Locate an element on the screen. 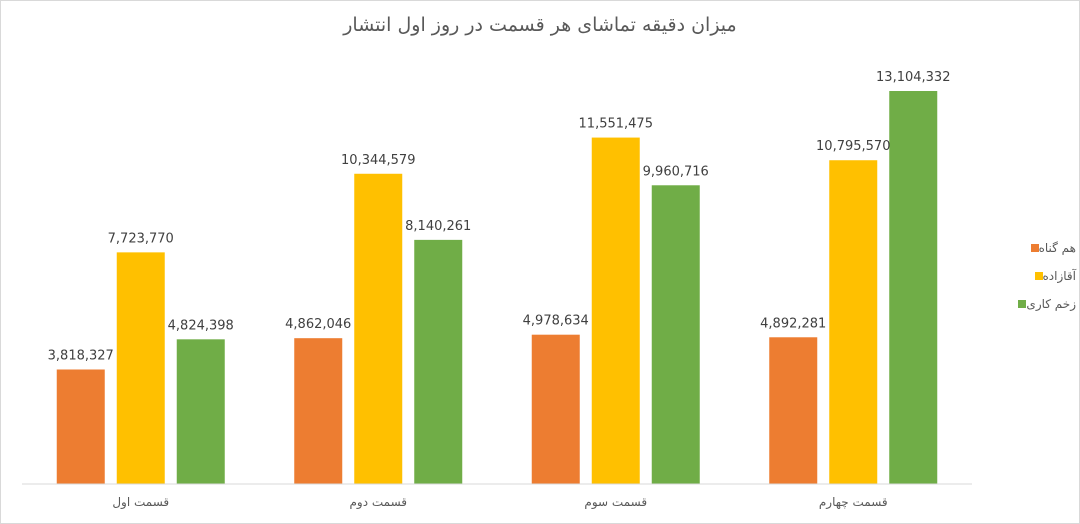 The height and width of the screenshot is (524, 1080). category-label-3: قسمت سوم is located at coordinates (615, 502).